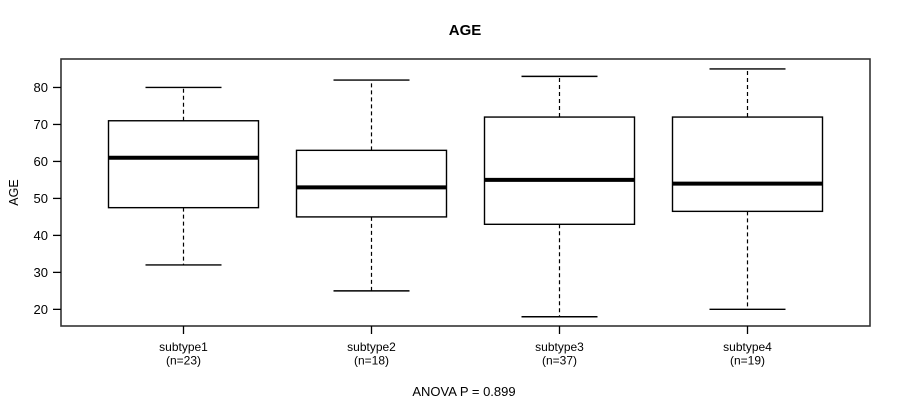 The width and height of the screenshot is (900, 400). What do you see at coordinates (559, 361) in the screenshot?
I see `x-tick-sublabel-subtype3: (n=37)` at bounding box center [559, 361].